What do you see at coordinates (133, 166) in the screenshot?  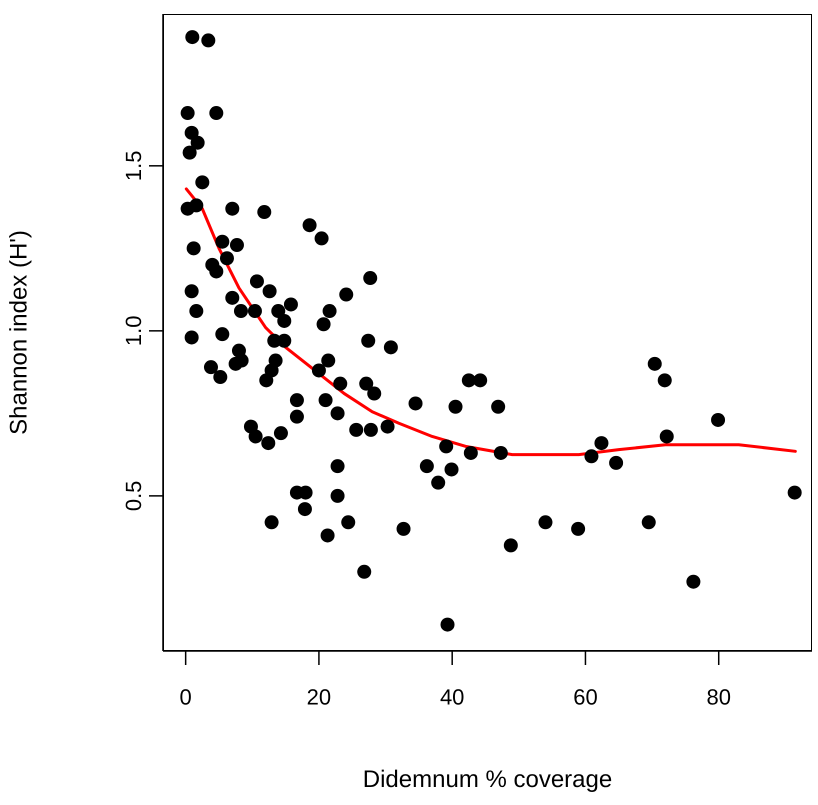 I see `y-tick-label: 1.5` at bounding box center [133, 166].